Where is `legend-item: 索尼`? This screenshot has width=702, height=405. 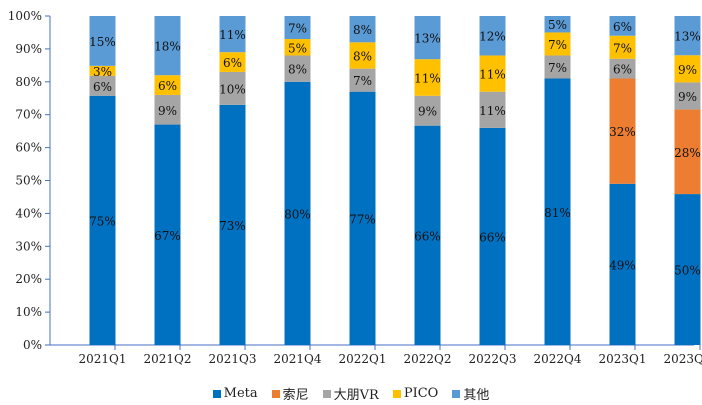
legend-item: 索尼 is located at coordinates (290, 393).